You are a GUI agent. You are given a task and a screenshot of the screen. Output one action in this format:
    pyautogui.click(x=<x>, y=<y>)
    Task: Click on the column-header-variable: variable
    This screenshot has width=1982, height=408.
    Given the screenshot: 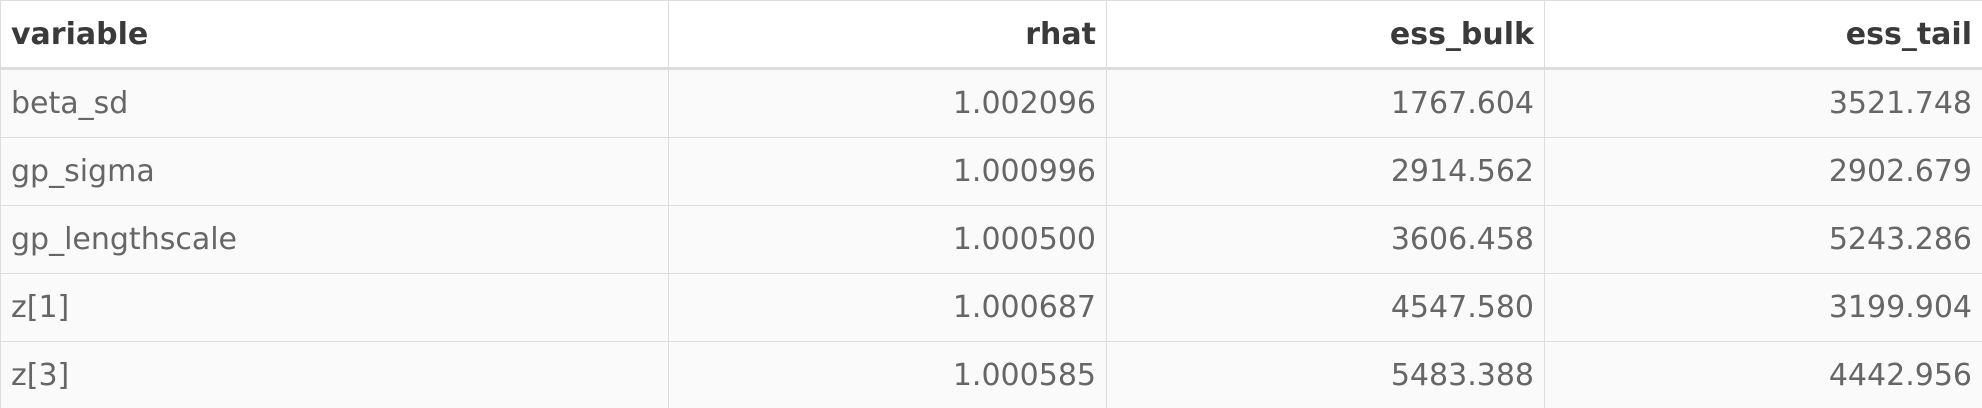 What is the action you would take?
    pyautogui.click(x=334, y=35)
    